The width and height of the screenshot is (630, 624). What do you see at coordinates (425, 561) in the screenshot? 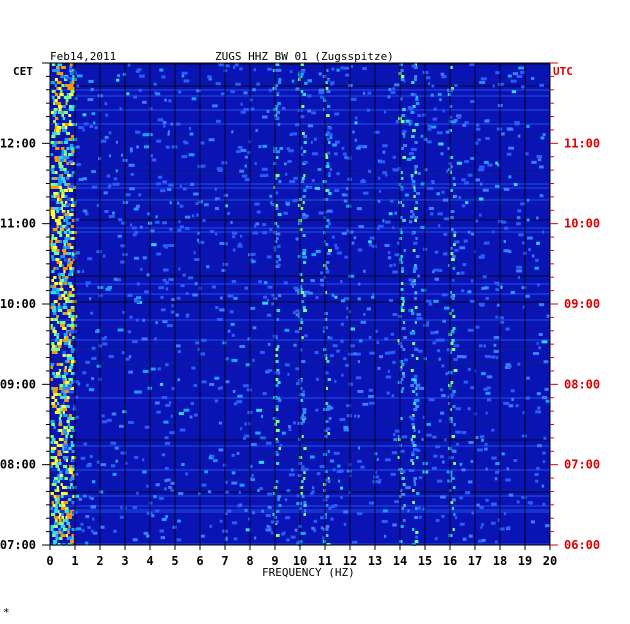
I see `x-tick-label: 15` at bounding box center [425, 561].